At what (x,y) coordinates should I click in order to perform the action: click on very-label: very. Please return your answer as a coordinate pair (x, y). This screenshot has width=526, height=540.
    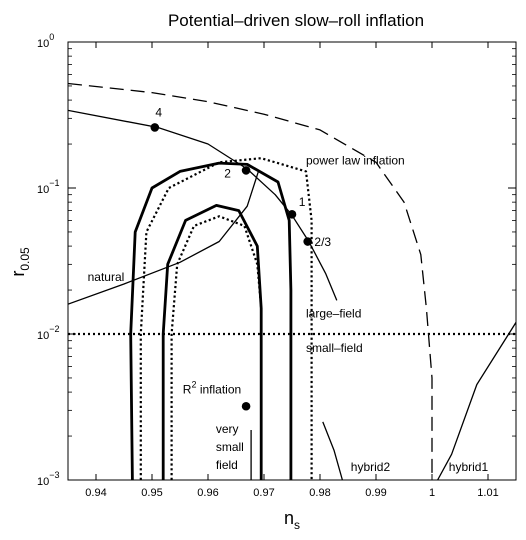
    Looking at the image, I should click on (227, 429).